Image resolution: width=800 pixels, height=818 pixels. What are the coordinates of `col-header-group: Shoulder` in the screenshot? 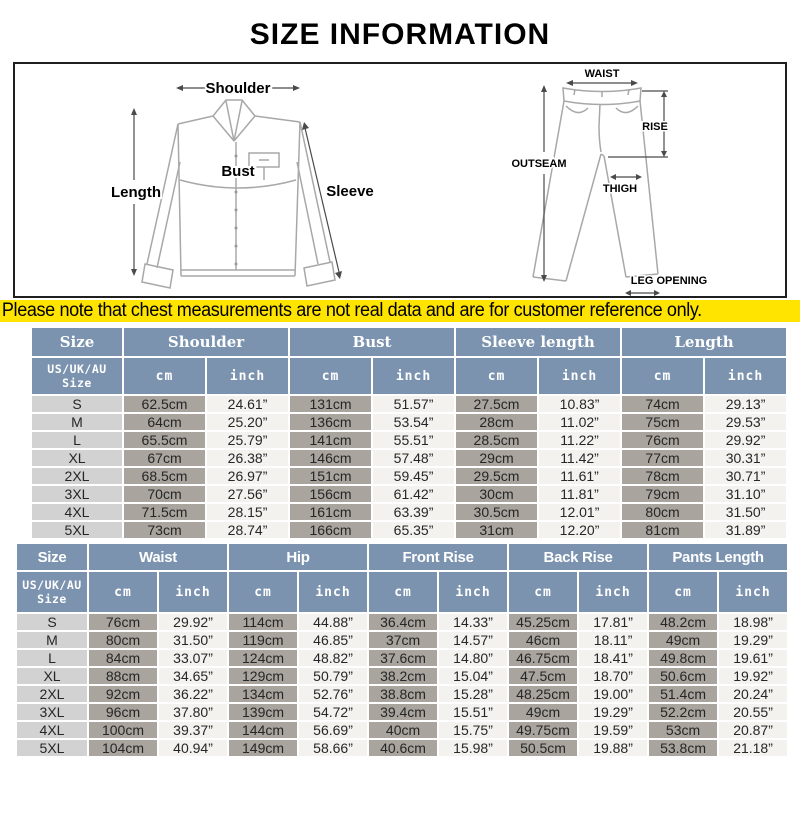 It's located at (206, 342).